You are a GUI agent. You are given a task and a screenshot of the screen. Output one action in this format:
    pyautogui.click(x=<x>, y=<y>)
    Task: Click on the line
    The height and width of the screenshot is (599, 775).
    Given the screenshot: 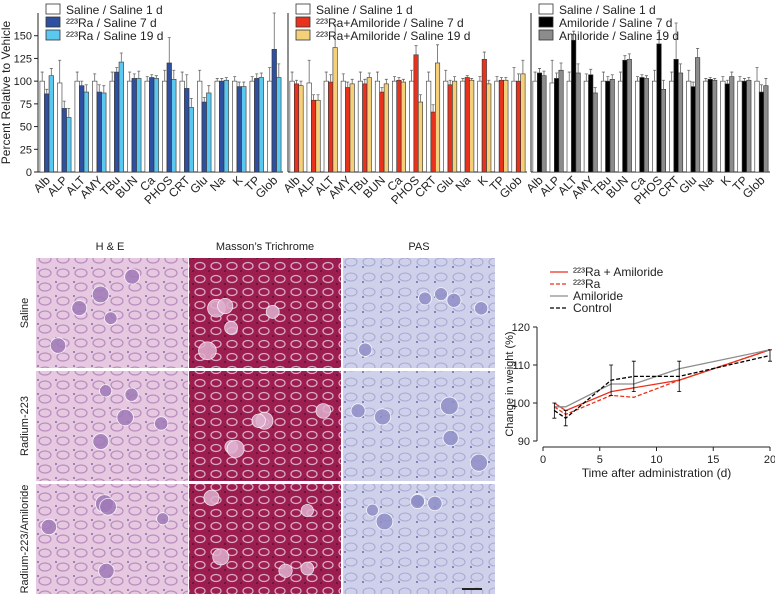 What is the action you would take?
    pyautogui.click(x=662, y=387)
    